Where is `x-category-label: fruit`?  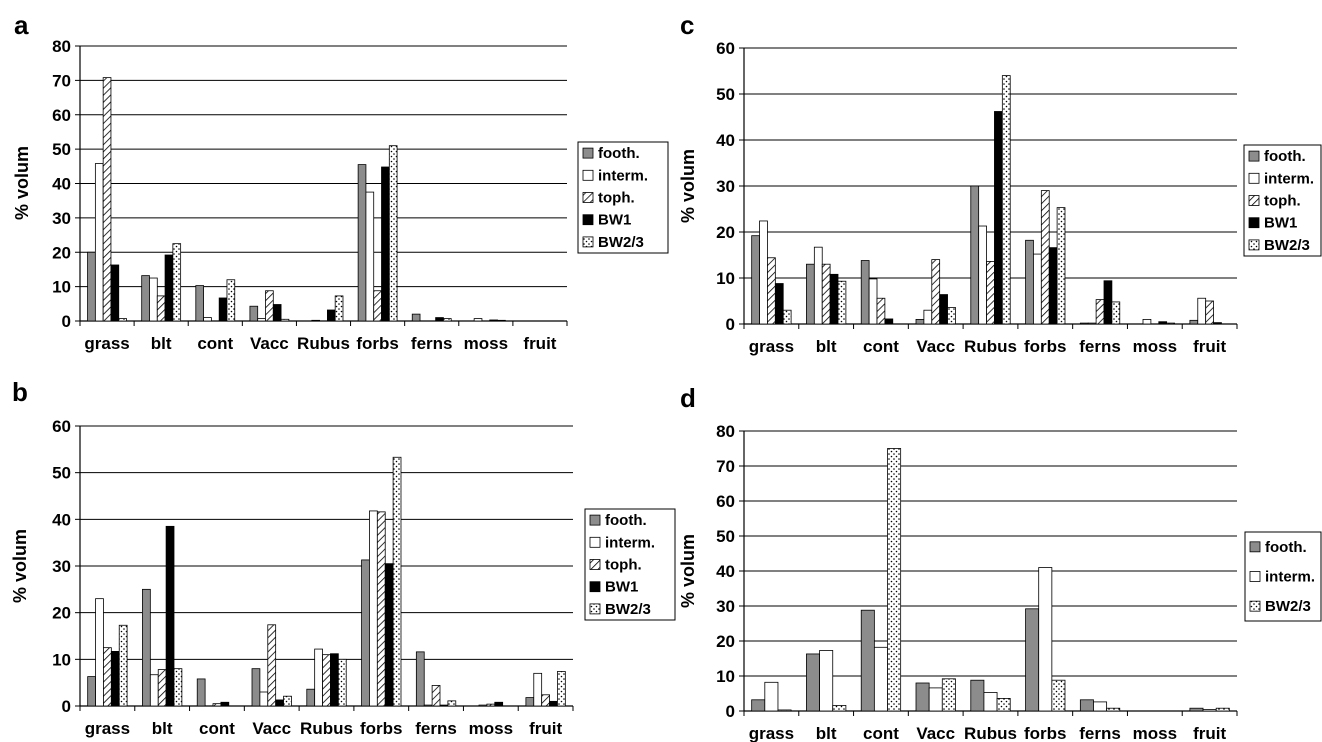
x-category-label: fruit is located at coordinates (1209, 733).